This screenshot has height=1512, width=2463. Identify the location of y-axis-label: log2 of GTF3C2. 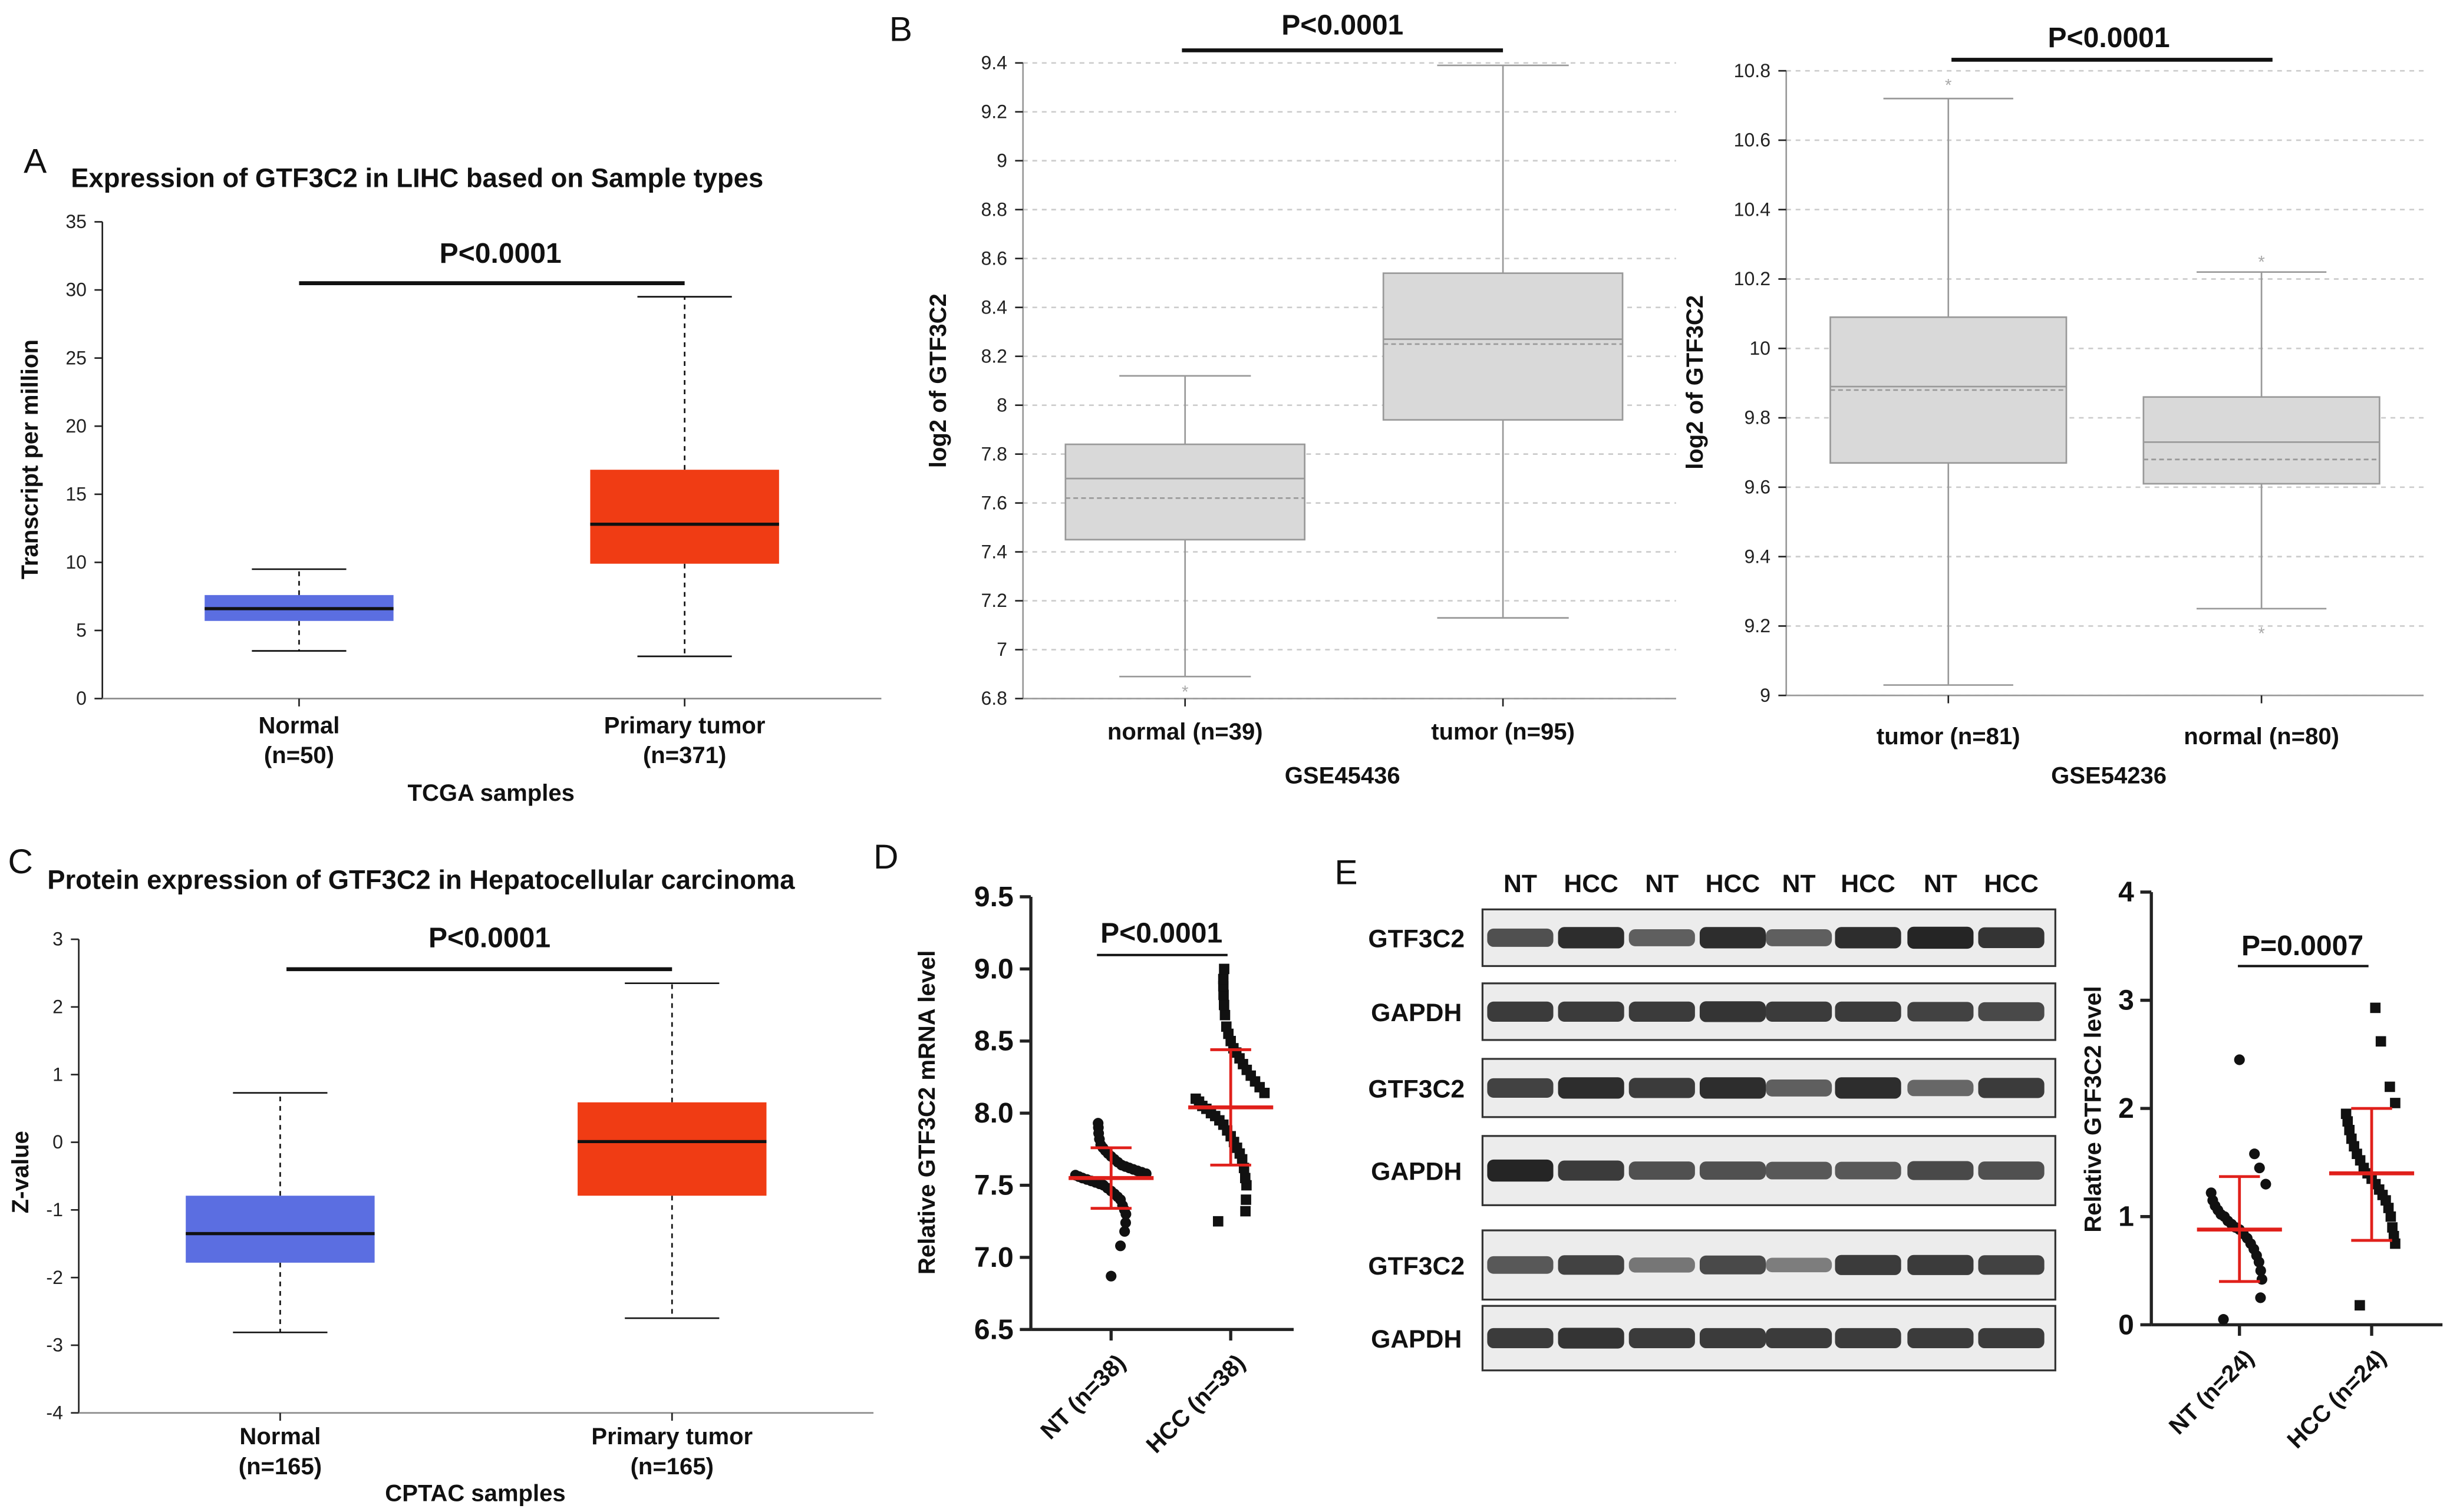
(1695, 382).